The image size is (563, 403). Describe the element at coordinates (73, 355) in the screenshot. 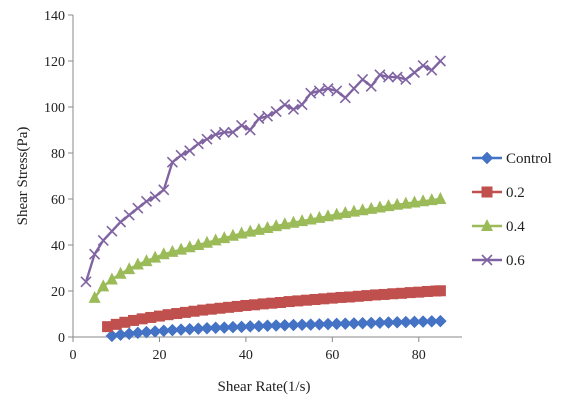

I see `x-tick-label: 0` at that location.